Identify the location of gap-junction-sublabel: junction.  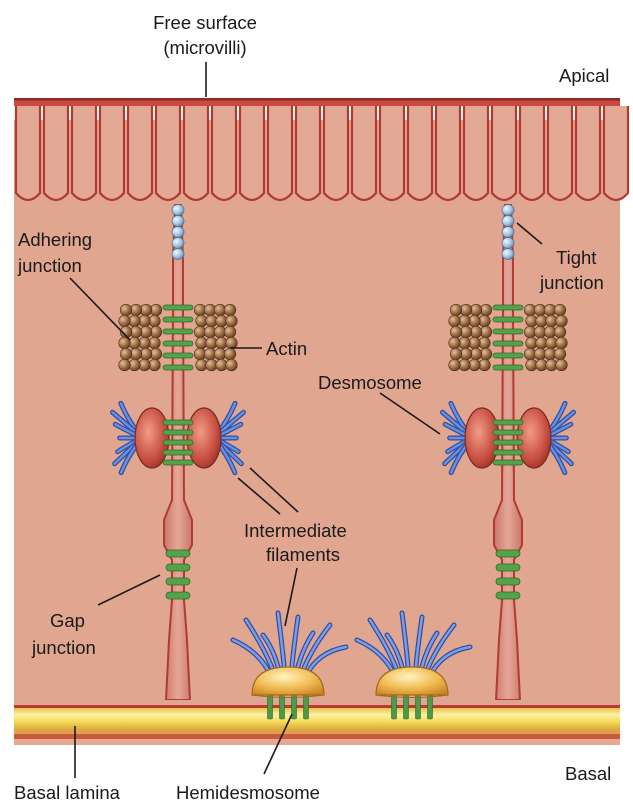
(63, 647).